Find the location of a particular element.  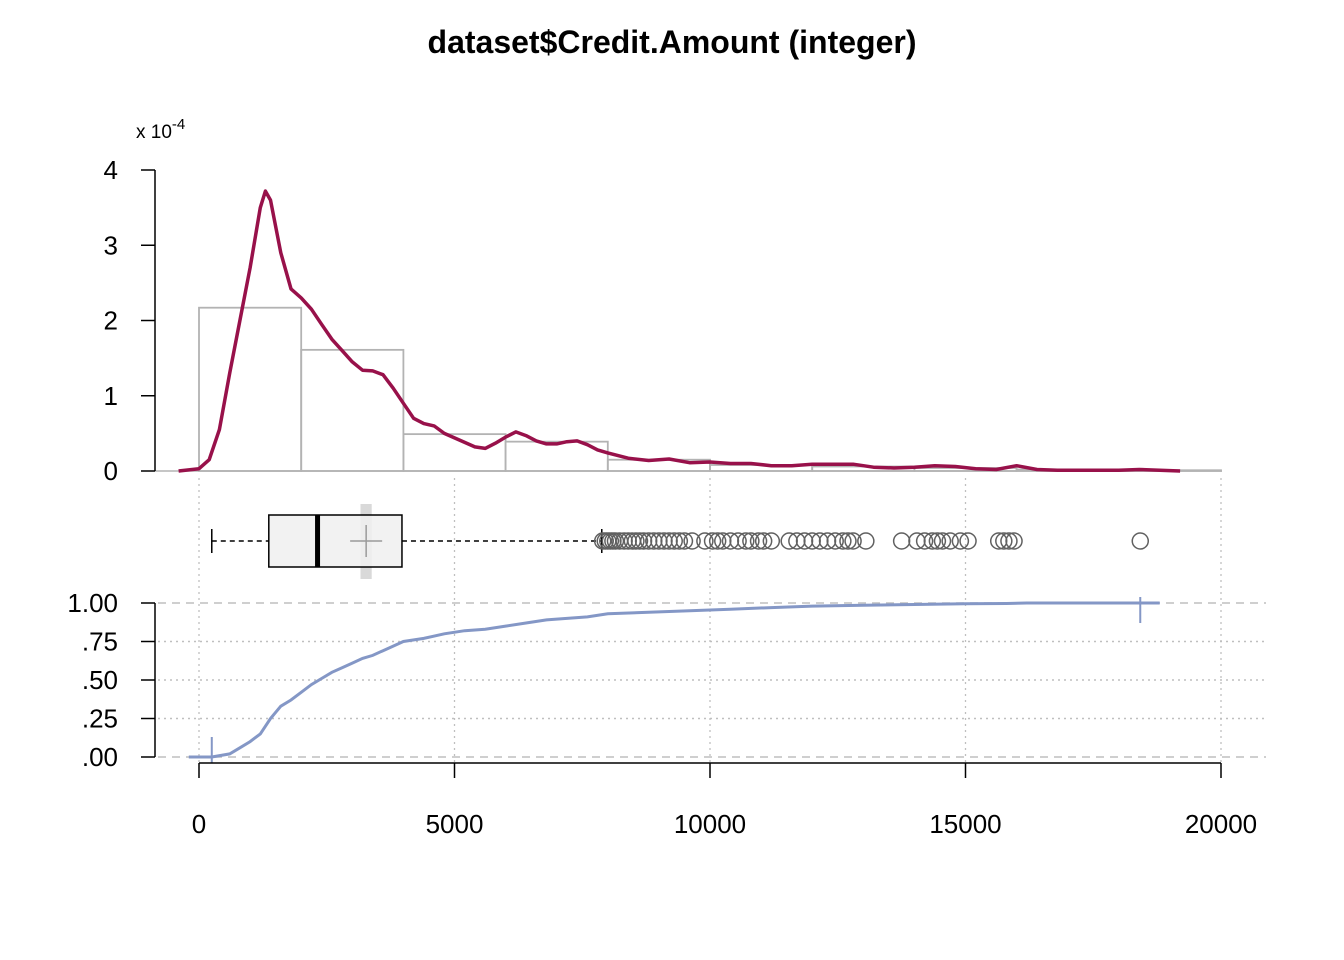

ecdf-grid is located at coordinates (712, 680).